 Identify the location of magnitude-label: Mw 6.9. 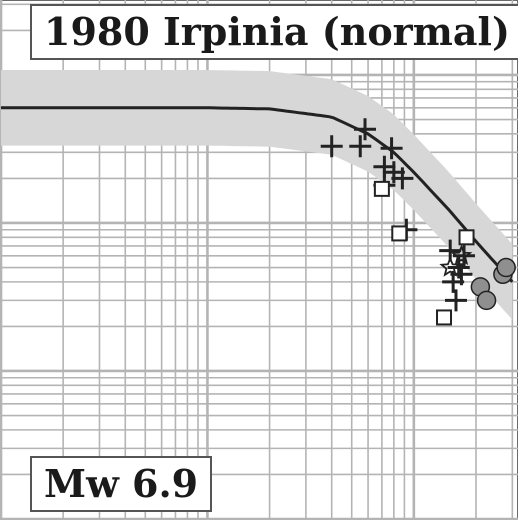
(121, 484).